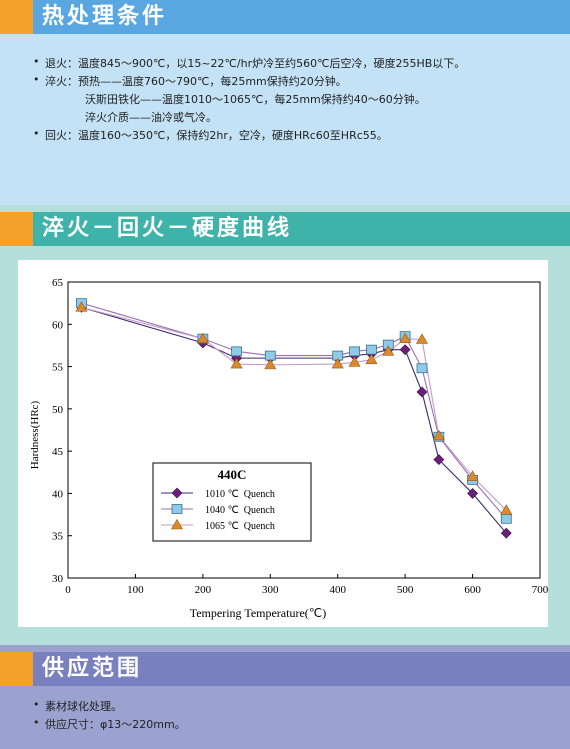 The image size is (570, 749). I want to click on y-tick-label: 35, so click(58, 537).